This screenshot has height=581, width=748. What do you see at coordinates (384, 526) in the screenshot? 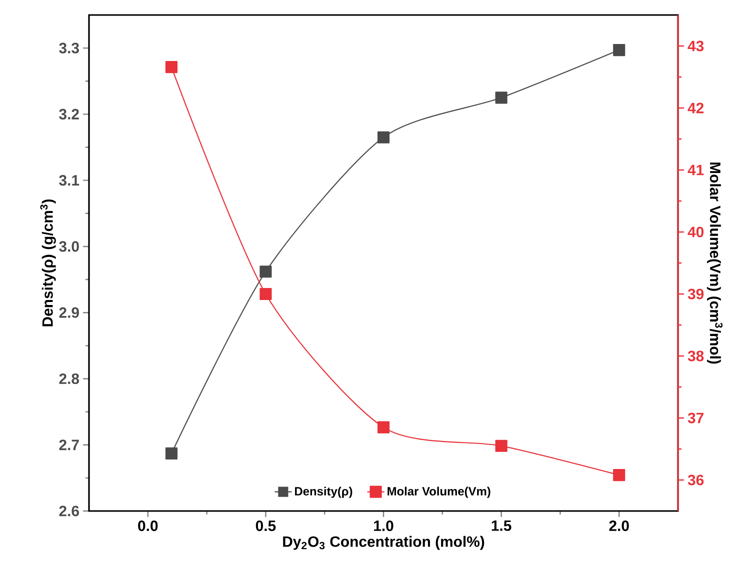
I see `x-tick-label: 1.0` at bounding box center [384, 526].